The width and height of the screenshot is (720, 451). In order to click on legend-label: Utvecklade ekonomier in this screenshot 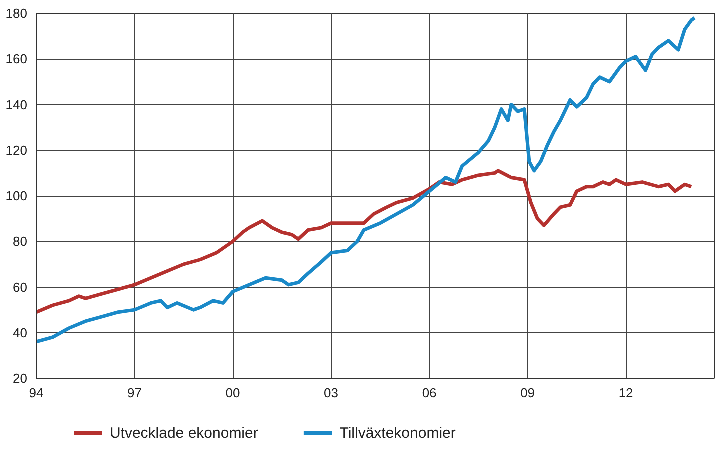, I will do `click(184, 433)`.